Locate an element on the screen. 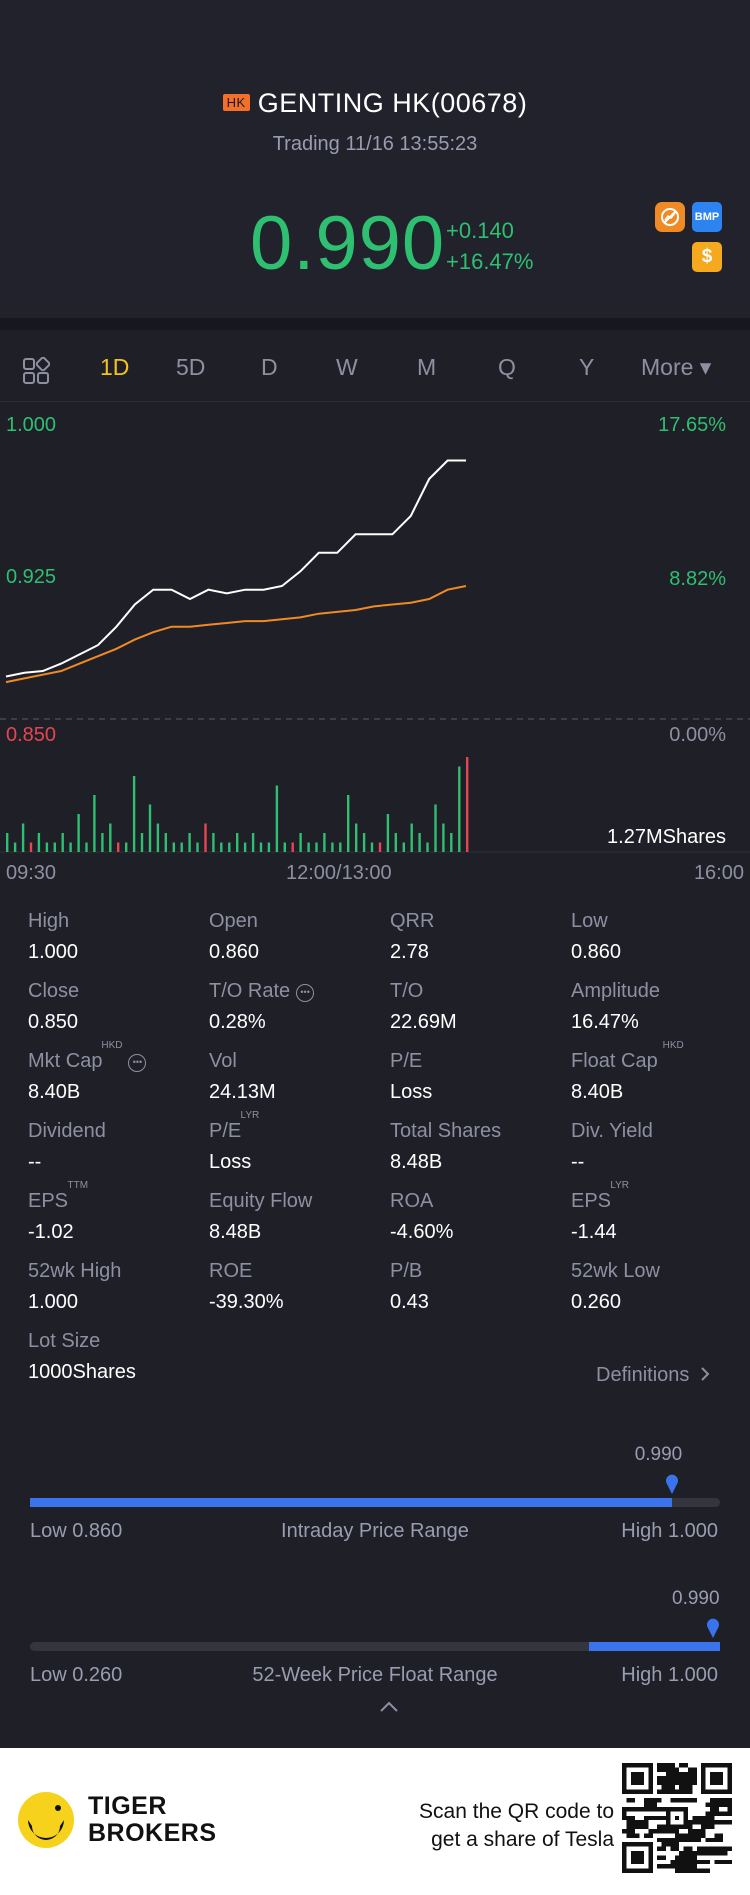 Image resolution: width=750 pixels, height=1895 pixels. axis-pct-mid: 8.82% is located at coordinates (697, 579).